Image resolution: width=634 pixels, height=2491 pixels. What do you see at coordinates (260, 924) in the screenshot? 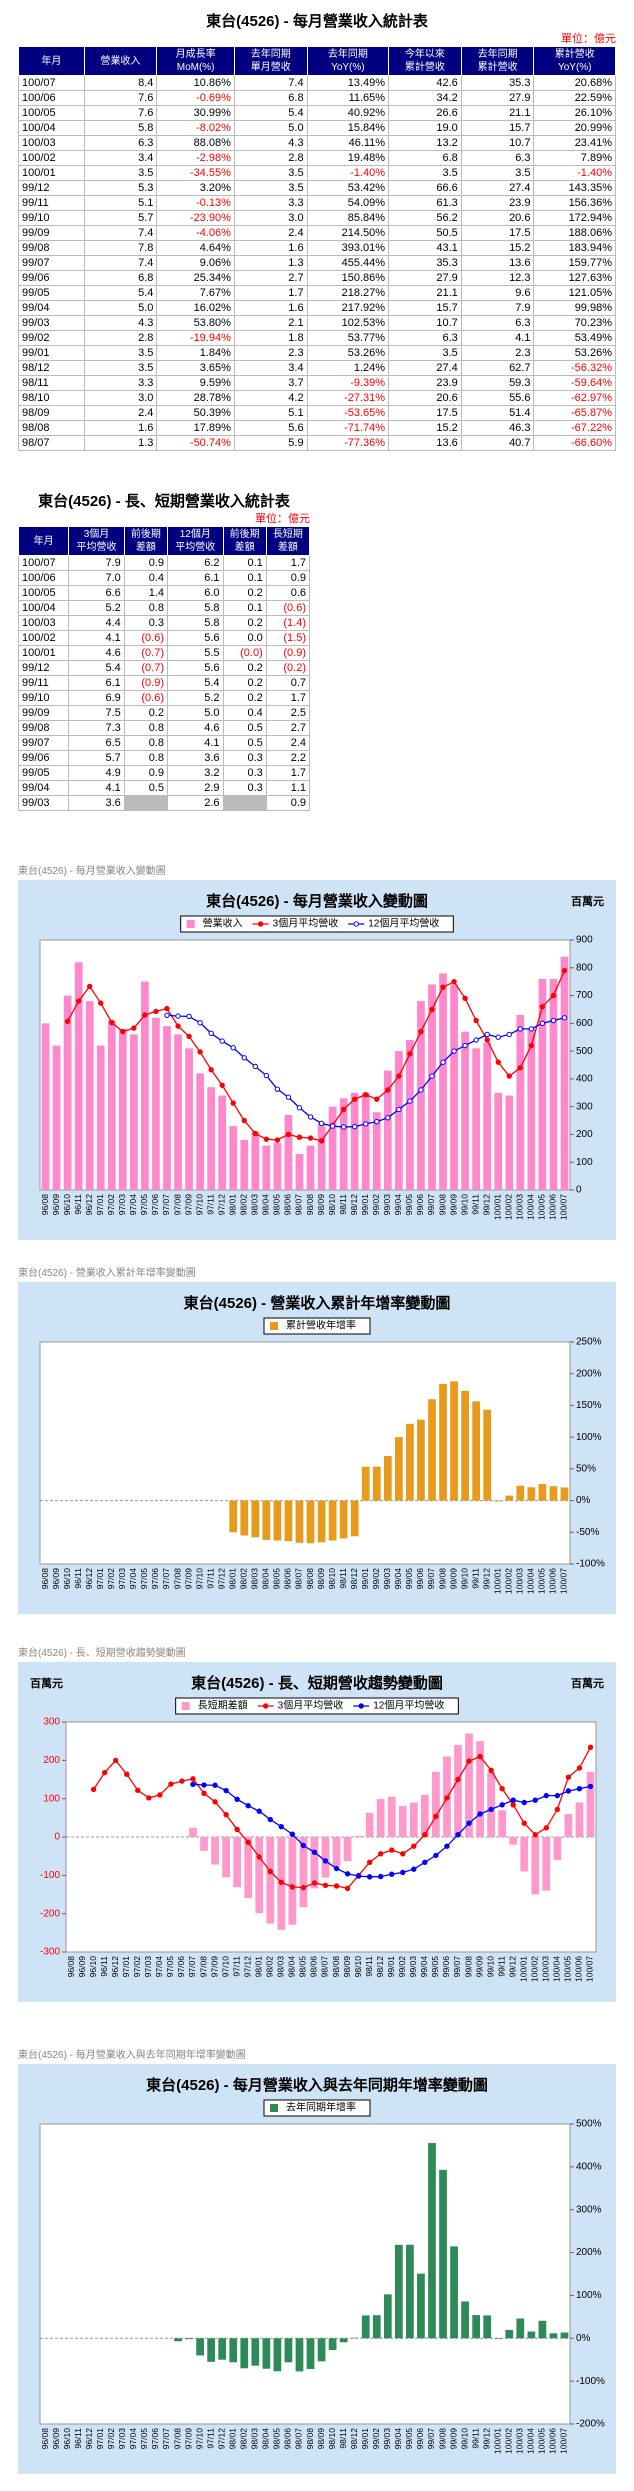
I see `legend-swatch` at bounding box center [260, 924].